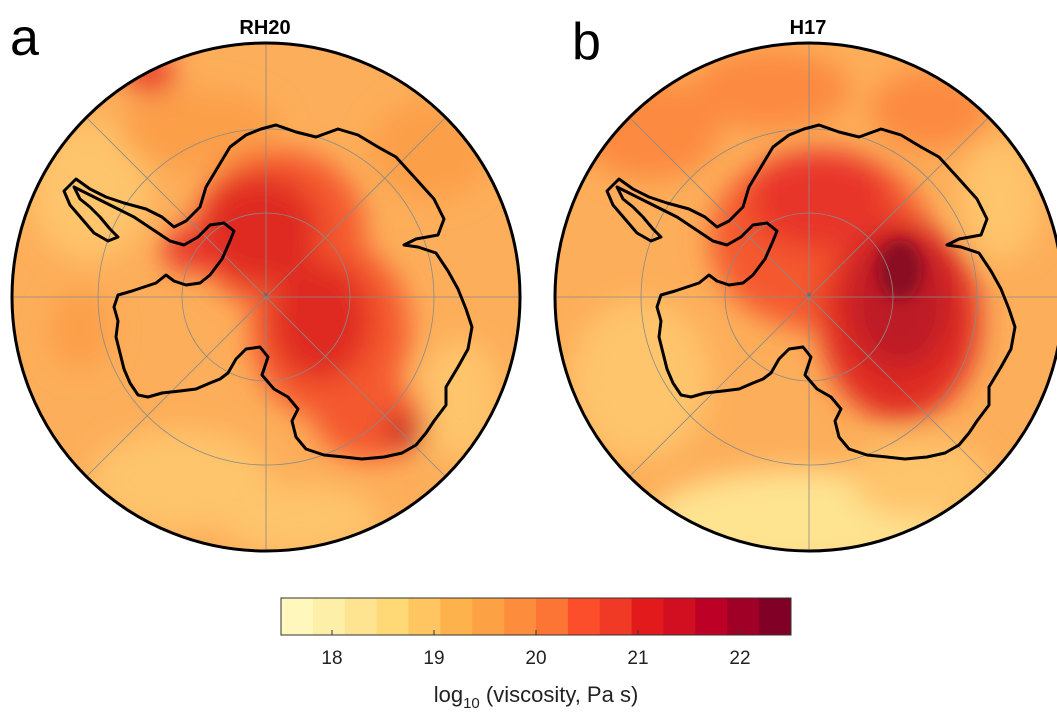 This screenshot has width=1057, height=721. Describe the element at coordinates (740, 658) in the screenshot. I see `colorbar-tick-label: 22` at that location.